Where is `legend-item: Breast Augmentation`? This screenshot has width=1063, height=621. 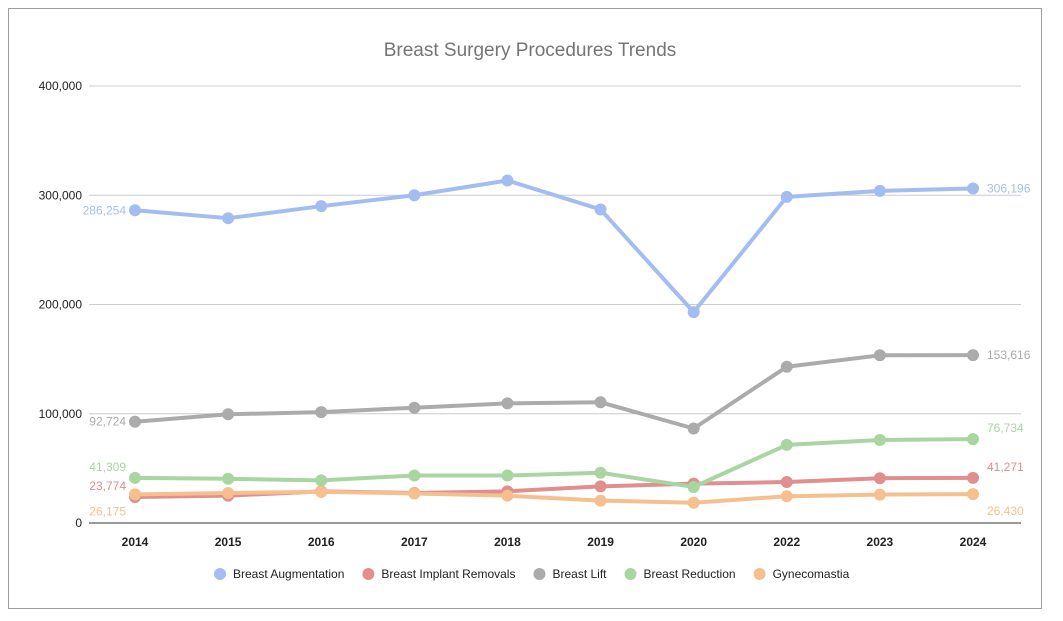
legend-item: Breast Augmentation is located at coordinates (279, 574).